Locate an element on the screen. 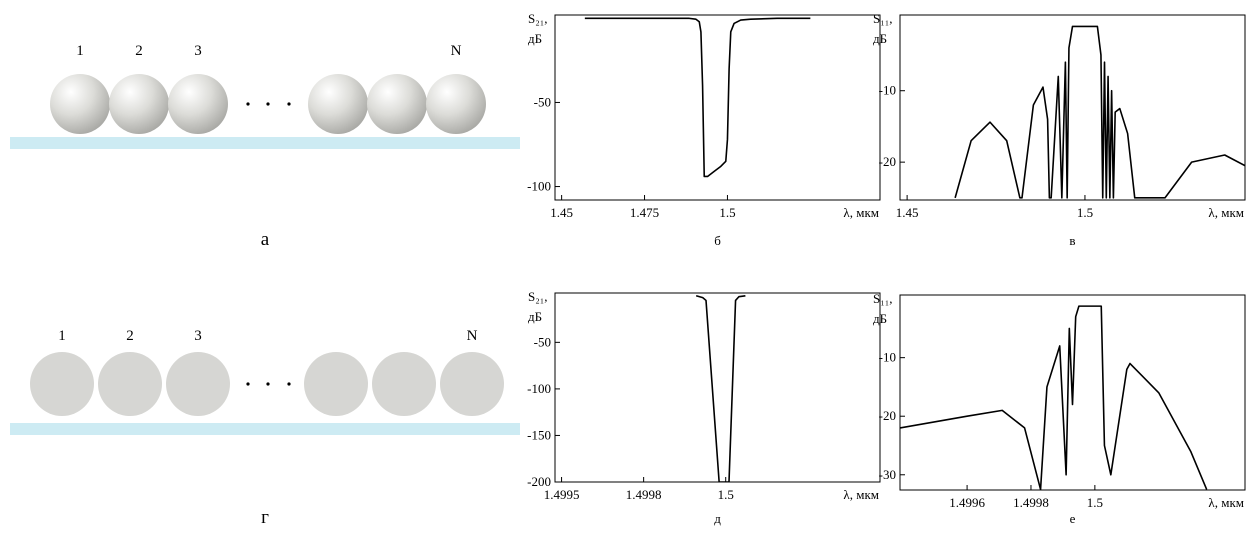 The height and width of the screenshot is (535, 1250). y-tick-label: -200 is located at coordinates (539, 481).